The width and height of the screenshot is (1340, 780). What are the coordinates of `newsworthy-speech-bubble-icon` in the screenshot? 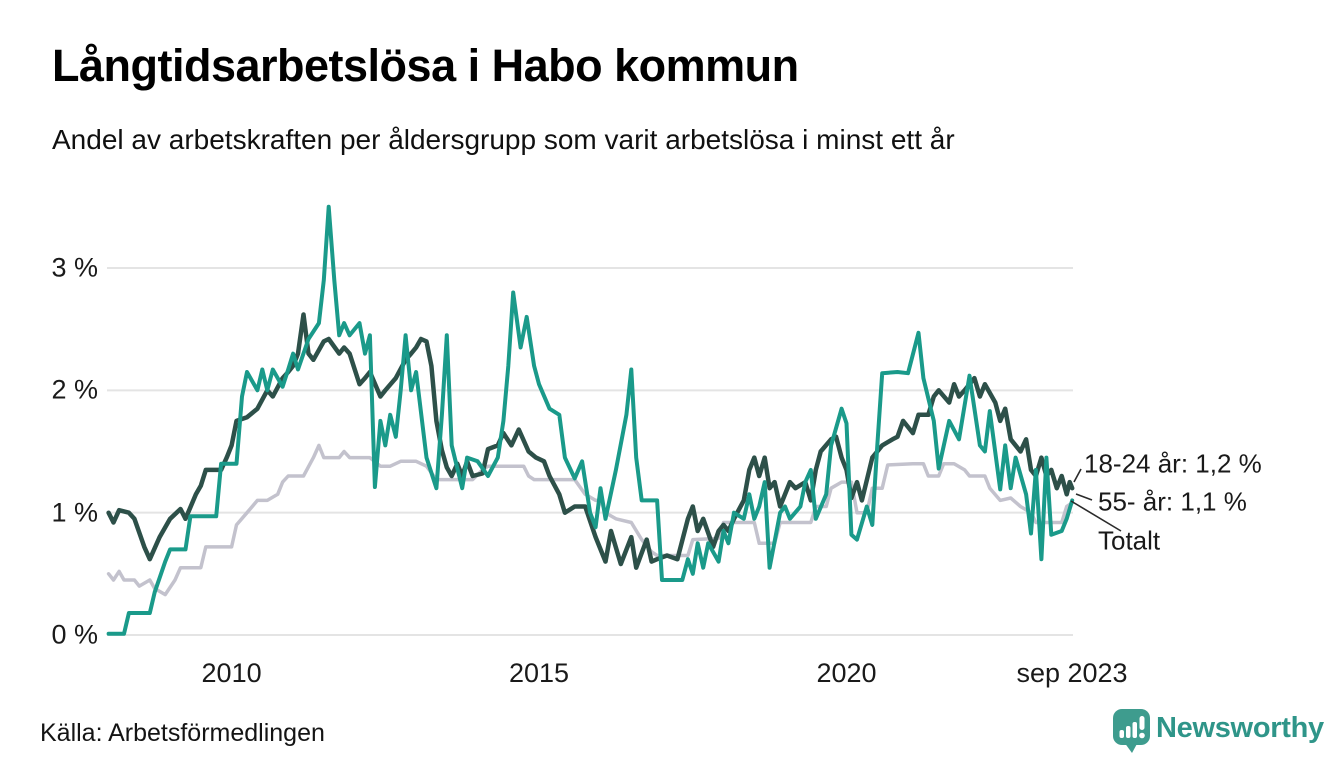 It's located at (1131, 731).